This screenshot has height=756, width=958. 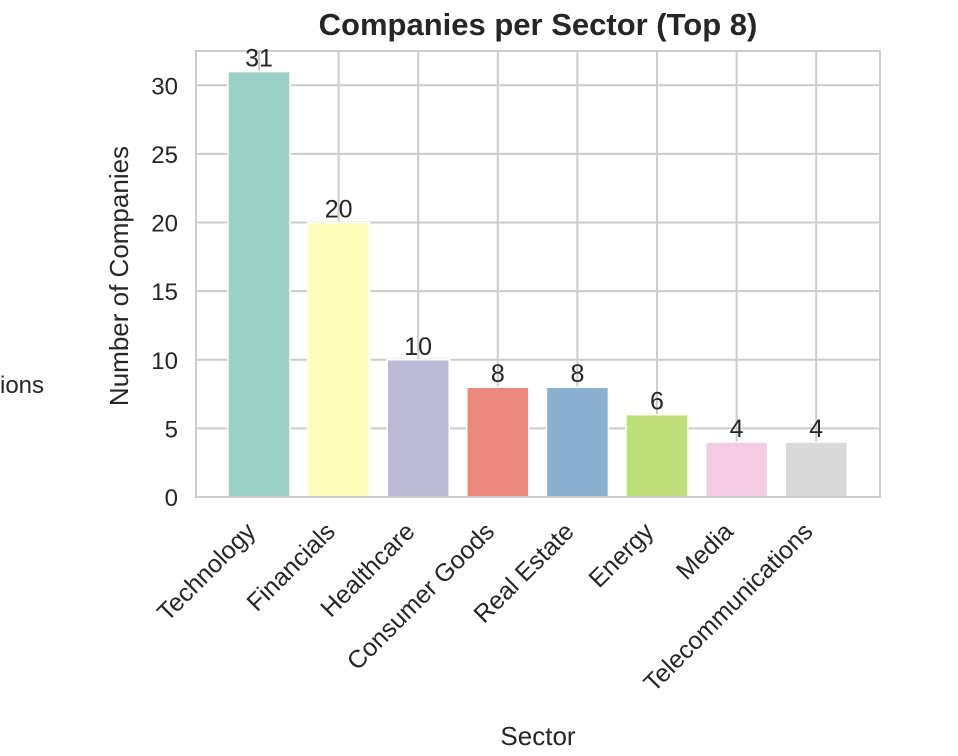 What do you see at coordinates (816, 469) in the screenshot?
I see `bar-telecommunications` at bounding box center [816, 469].